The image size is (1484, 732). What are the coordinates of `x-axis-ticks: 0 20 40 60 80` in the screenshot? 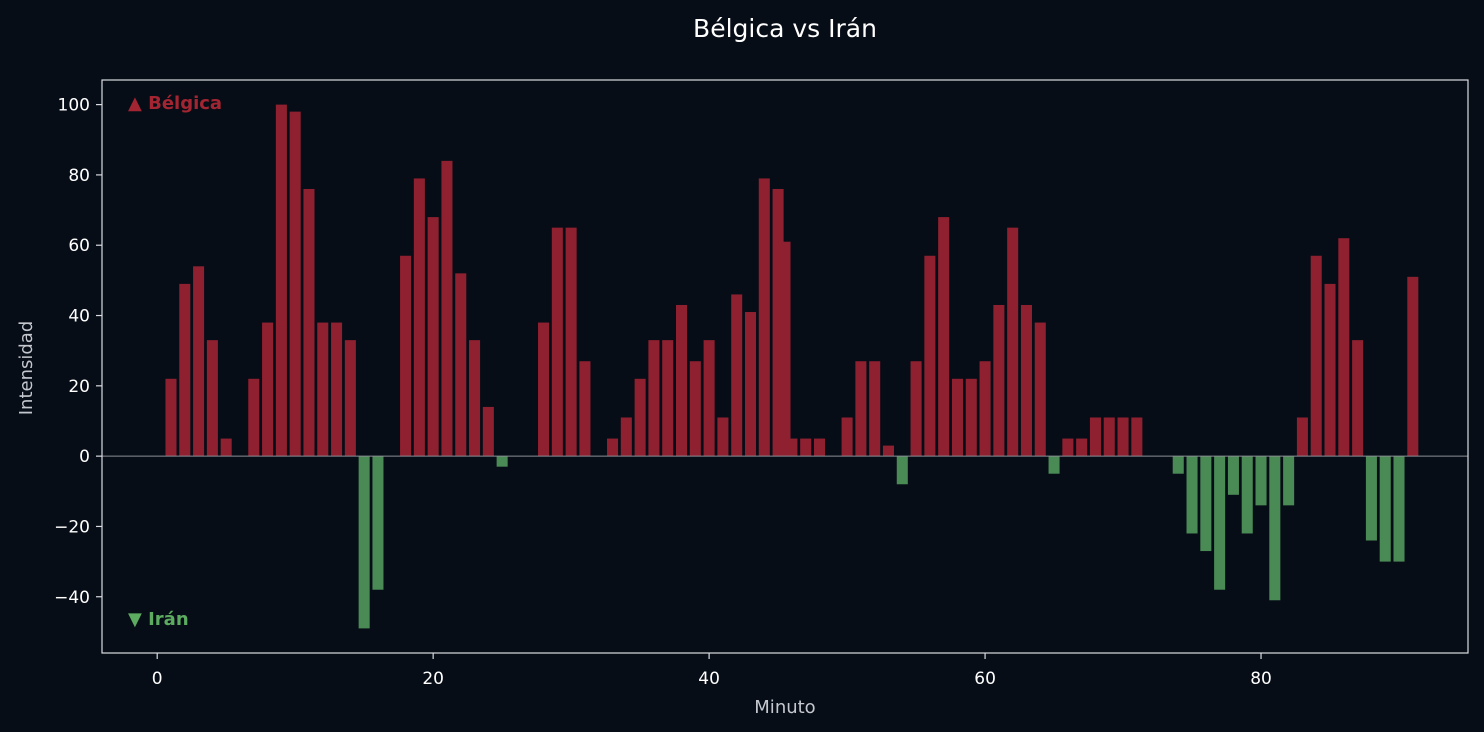 It's located at (712, 671).